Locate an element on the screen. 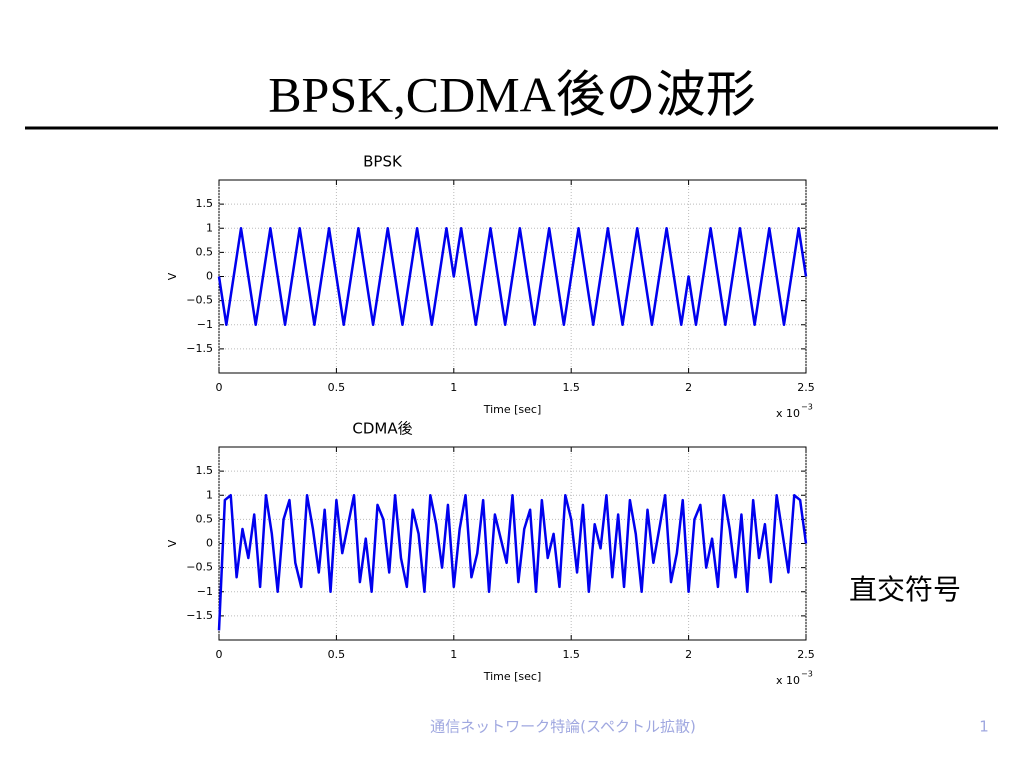 The height and width of the screenshot is (768, 1024). slide-title: BPSK,CDMA後の波形 is located at coordinates (512, 94).